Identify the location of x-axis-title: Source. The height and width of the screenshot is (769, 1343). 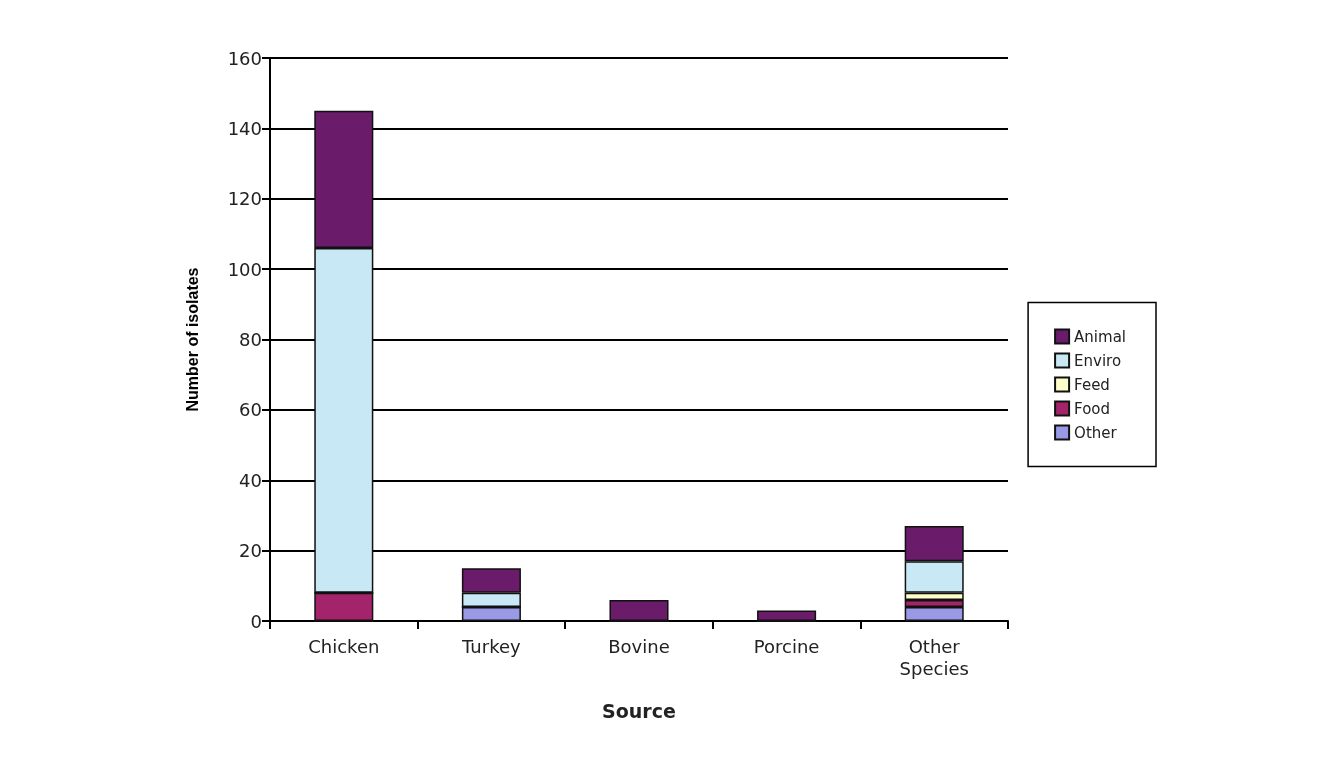
(639, 710).